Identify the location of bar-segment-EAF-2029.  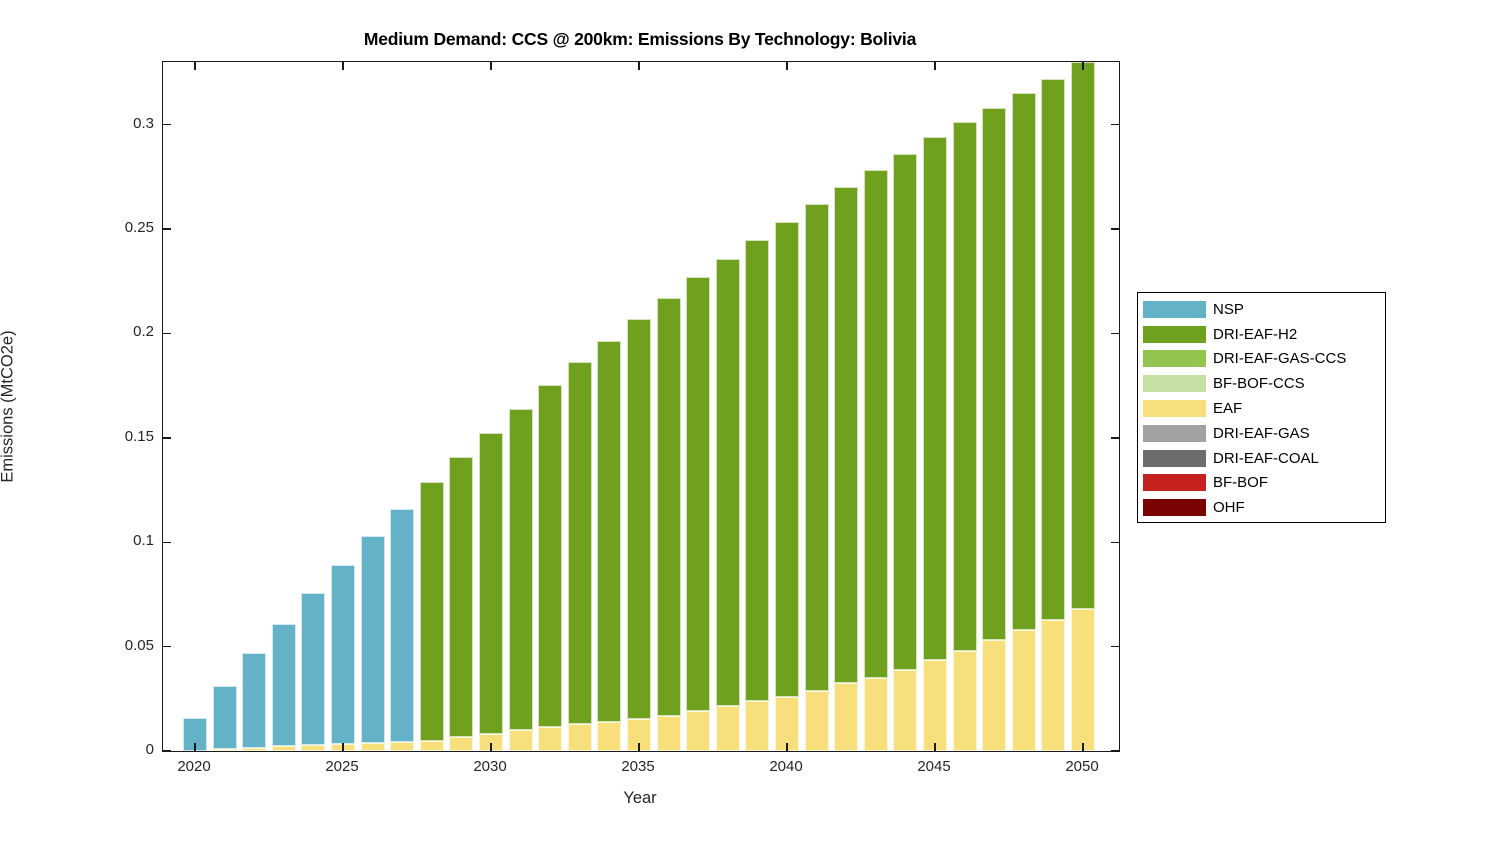
(461, 744).